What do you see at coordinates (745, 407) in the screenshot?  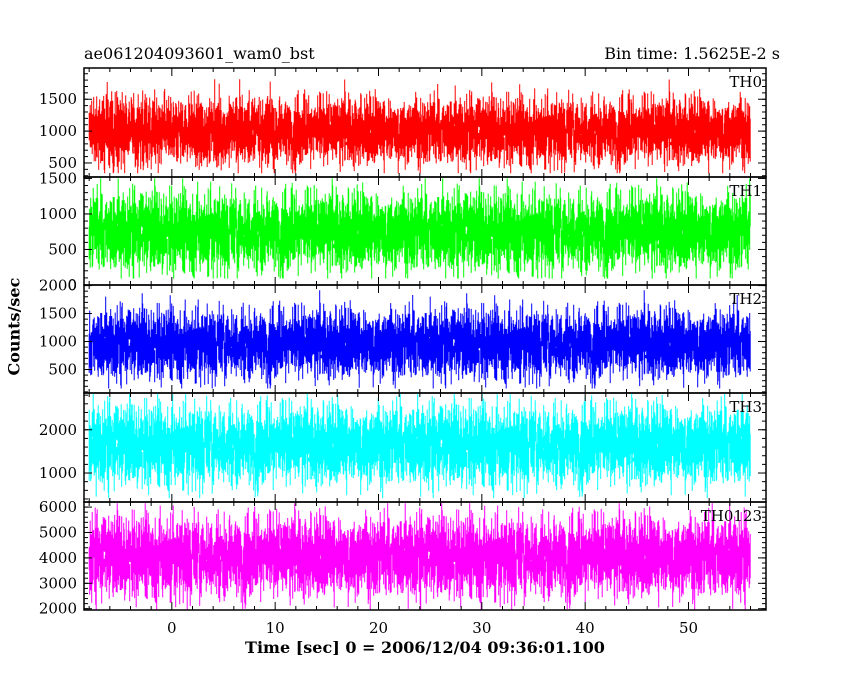 I see `panel-label: TH3` at bounding box center [745, 407].